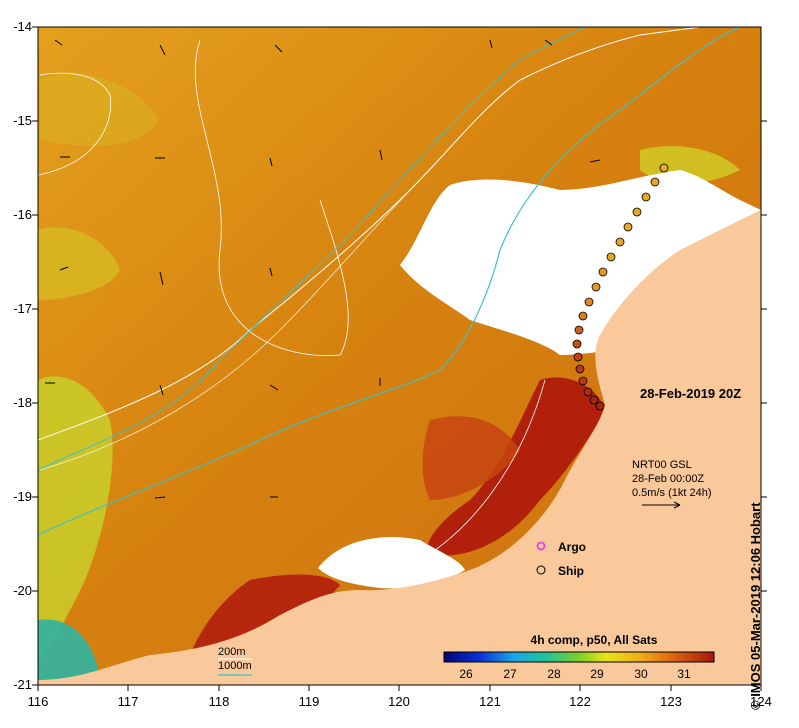 This screenshot has height=728, width=799. I want to click on warm-coastal-water, so click(516, 466).